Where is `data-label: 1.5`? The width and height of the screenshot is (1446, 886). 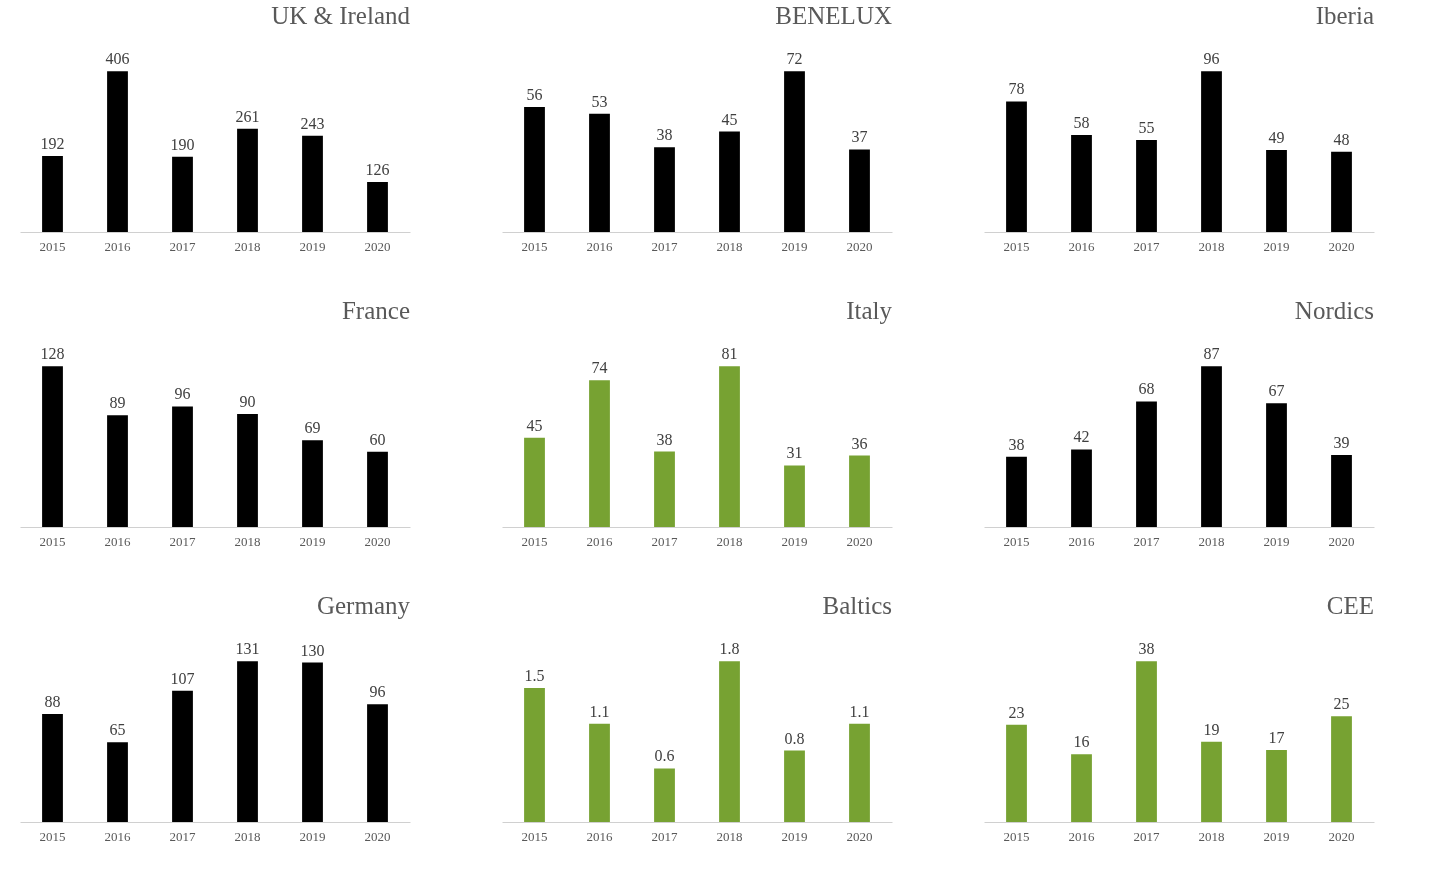 data-label: 1.5 is located at coordinates (534, 676).